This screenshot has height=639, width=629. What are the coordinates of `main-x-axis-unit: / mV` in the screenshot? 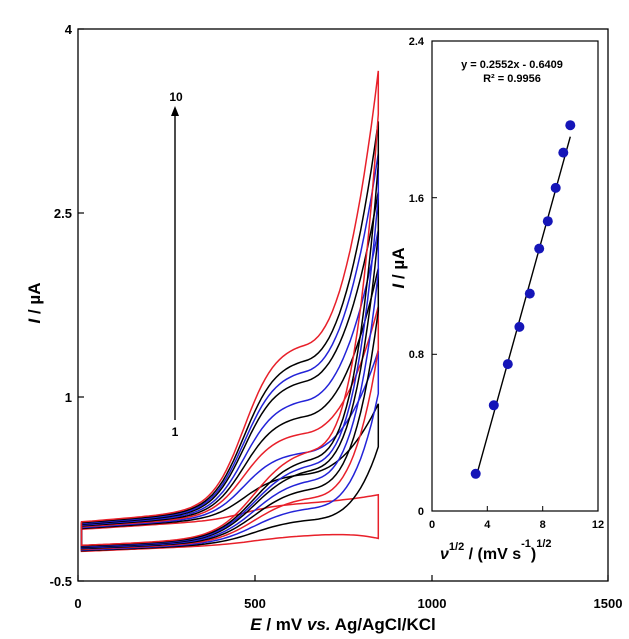 It's located at (284, 624).